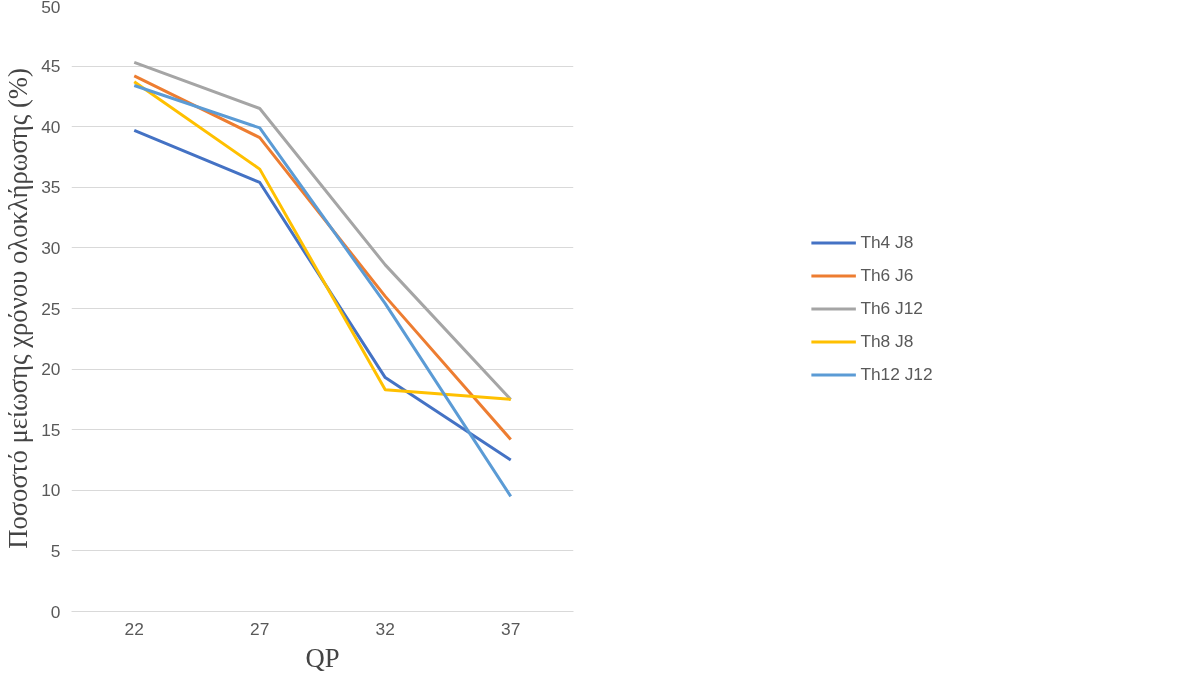 This screenshot has height=682, width=1178. Describe the element at coordinates (55, 611) in the screenshot. I see `y-tick-label: 0` at that location.